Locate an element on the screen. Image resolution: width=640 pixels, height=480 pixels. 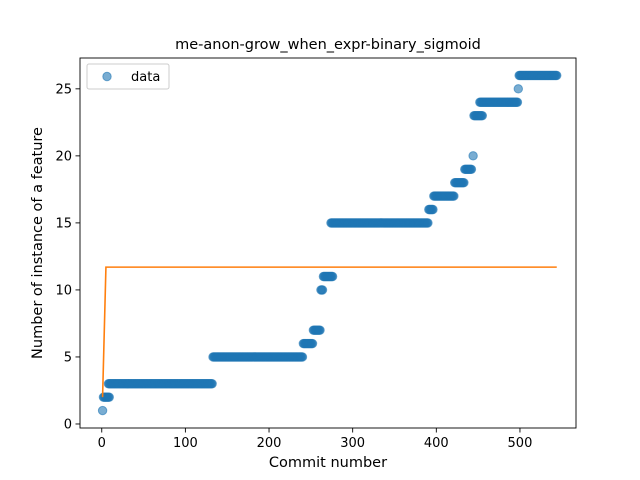
x-tick-label: 0 is located at coordinates (102, 443).